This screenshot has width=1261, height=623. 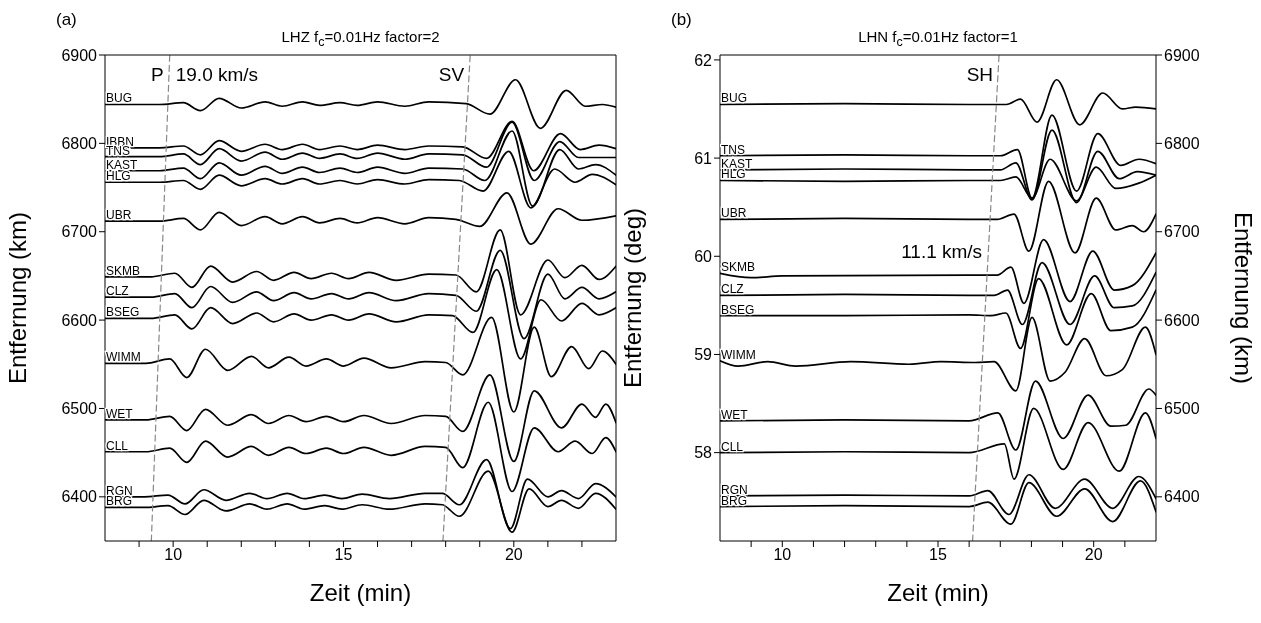 I want to click on chart-title: LHN f$_{c}$=0.01Hz factor=1, so click(x=938, y=38).